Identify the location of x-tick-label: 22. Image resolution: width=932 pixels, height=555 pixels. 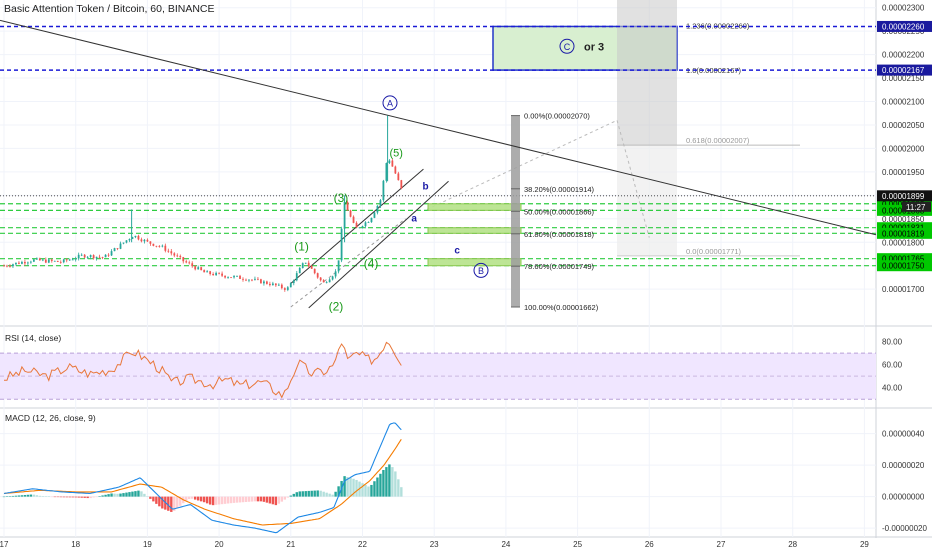
(362, 544).